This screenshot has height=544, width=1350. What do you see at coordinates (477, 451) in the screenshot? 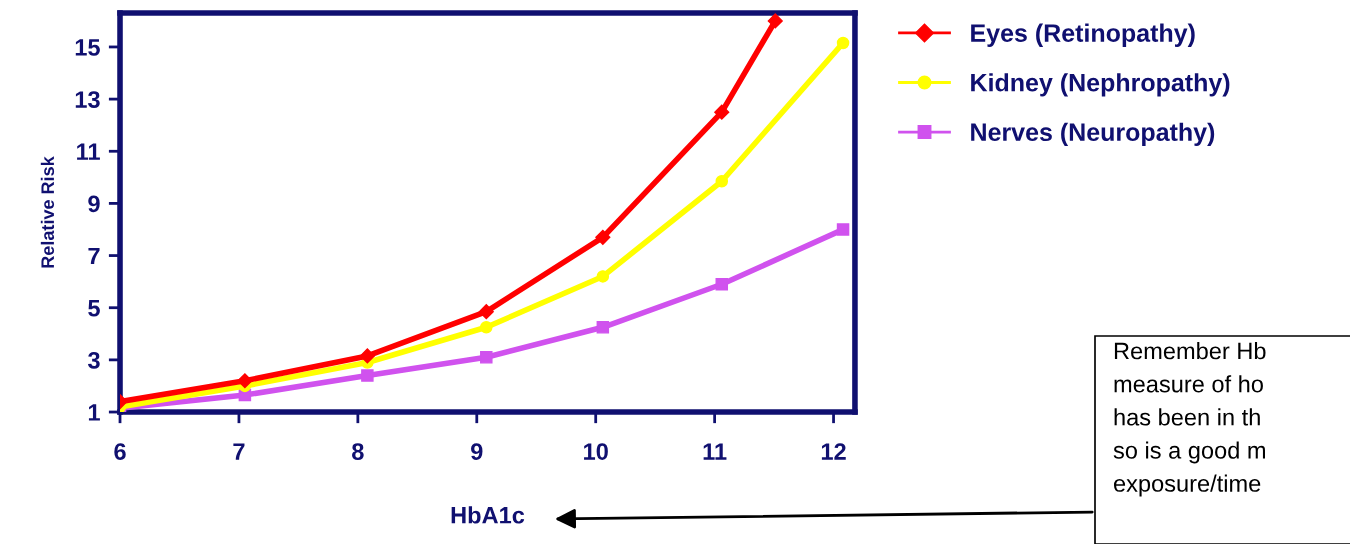
I see `x-tick-label: 9` at bounding box center [477, 451].